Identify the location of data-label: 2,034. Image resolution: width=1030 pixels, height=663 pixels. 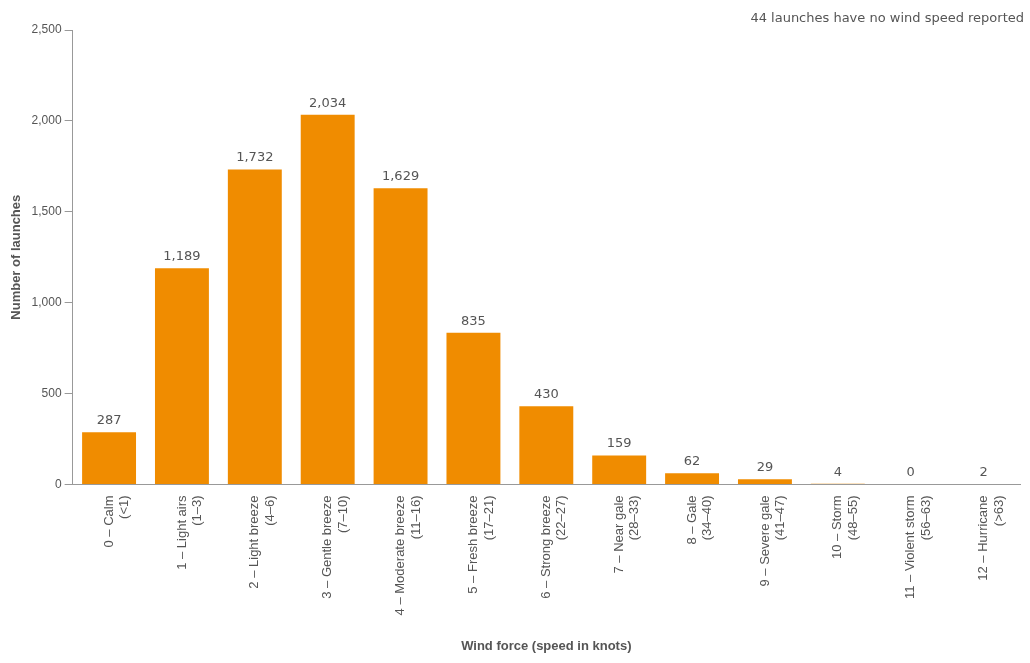
(328, 102).